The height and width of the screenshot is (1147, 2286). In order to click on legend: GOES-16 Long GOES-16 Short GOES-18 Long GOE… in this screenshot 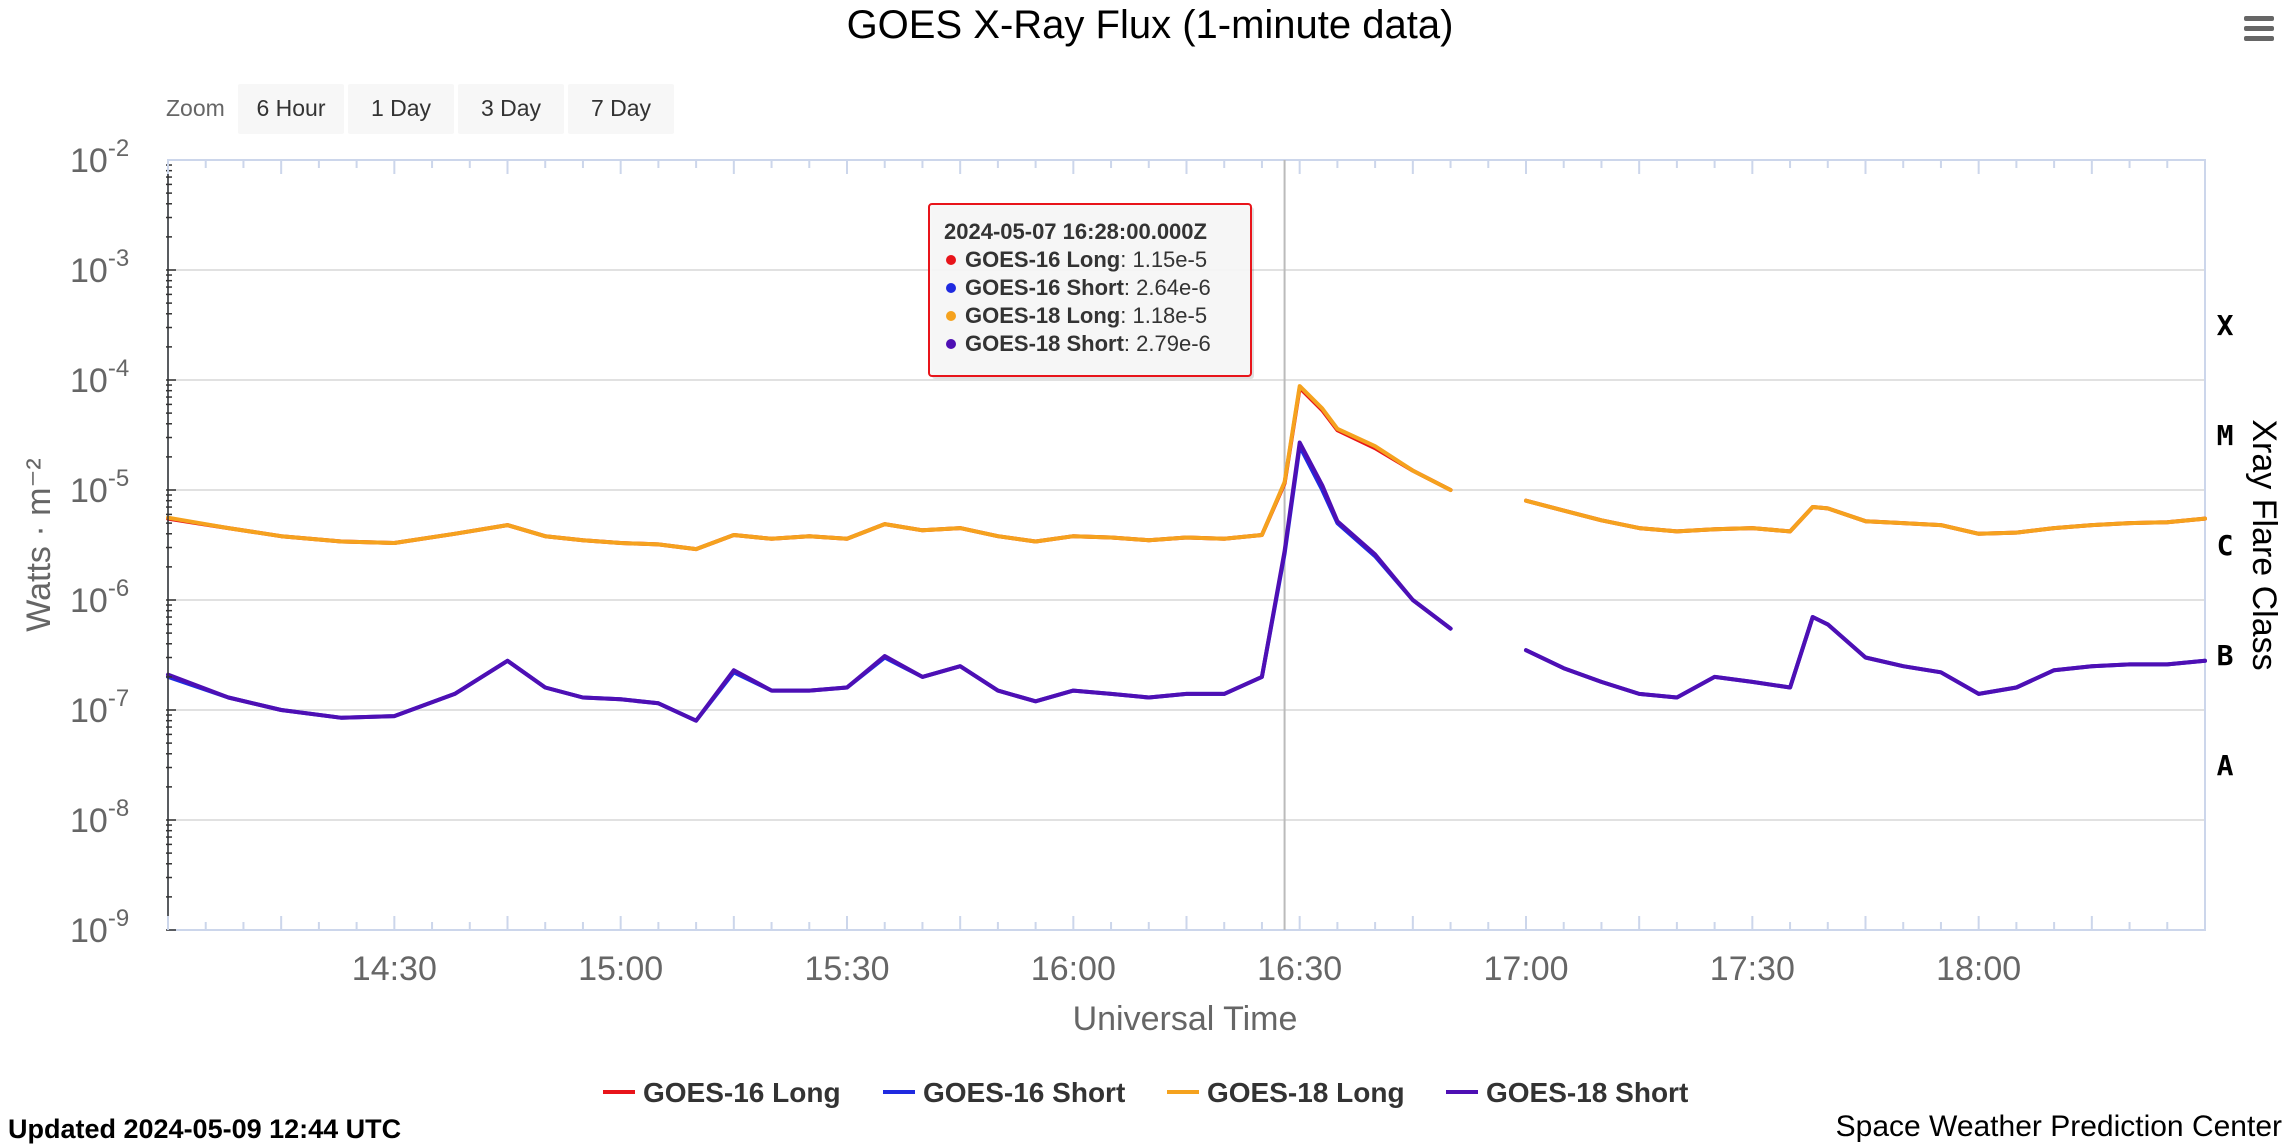, I will do `click(1145, 1092)`.